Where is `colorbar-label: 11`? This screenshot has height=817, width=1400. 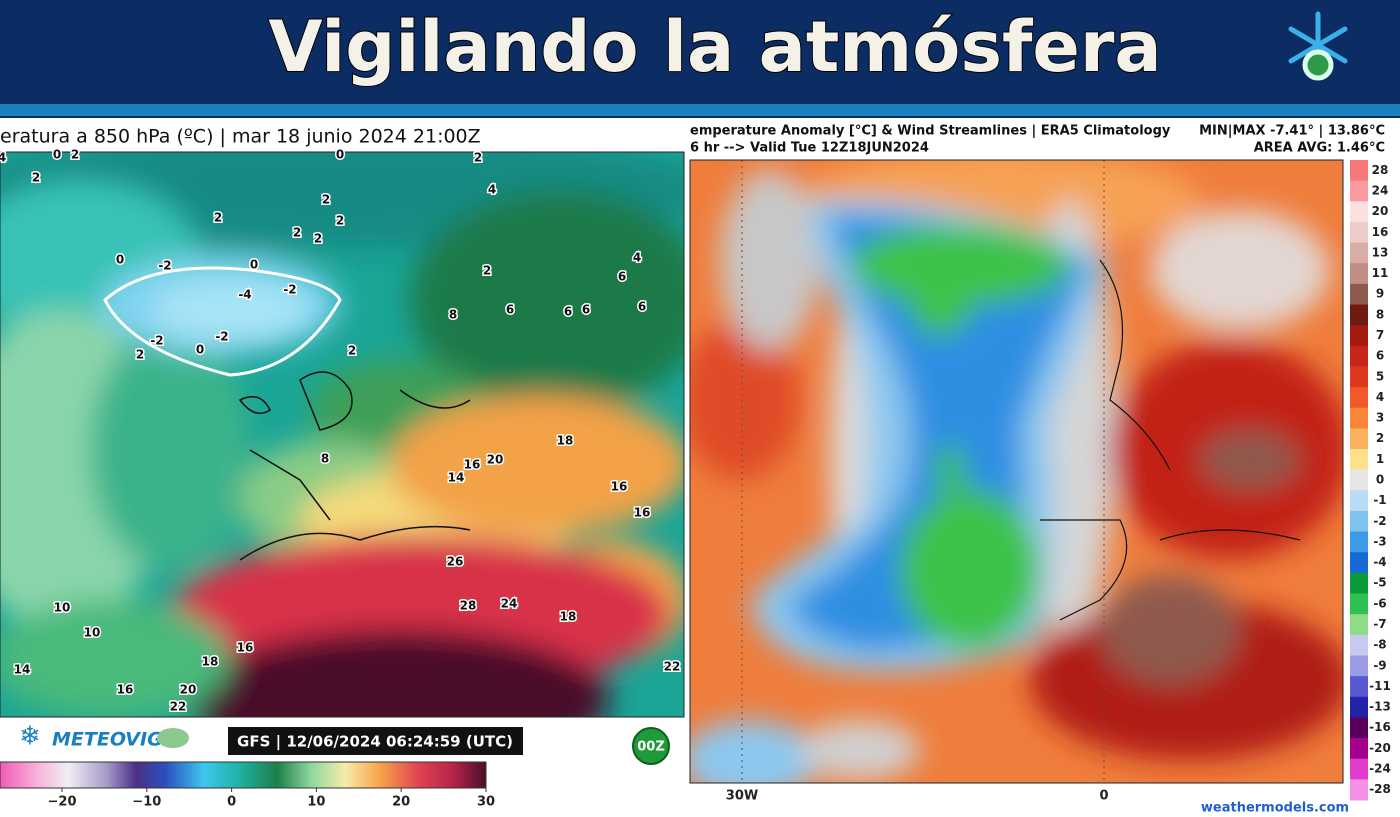
colorbar-label: 11 is located at coordinates (1380, 273).